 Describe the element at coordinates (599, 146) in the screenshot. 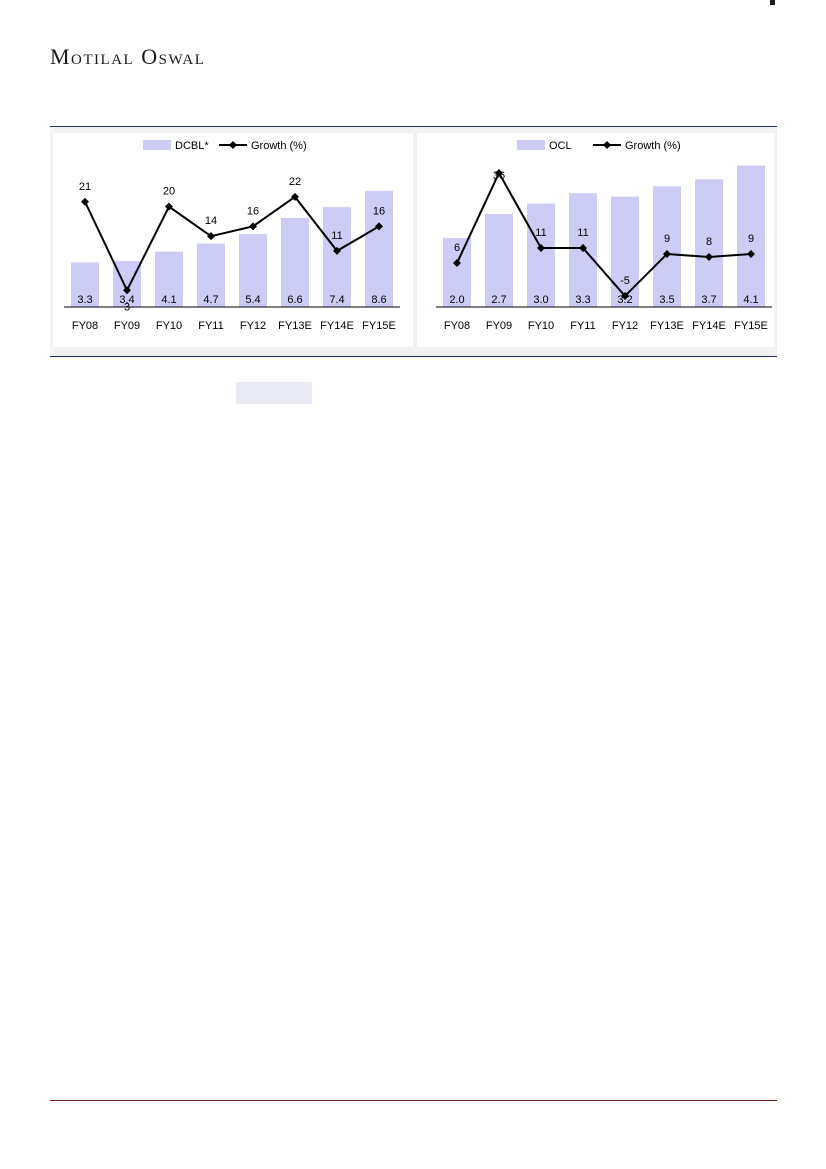

I see `chart-legend: OCL Growth (%)` at that location.